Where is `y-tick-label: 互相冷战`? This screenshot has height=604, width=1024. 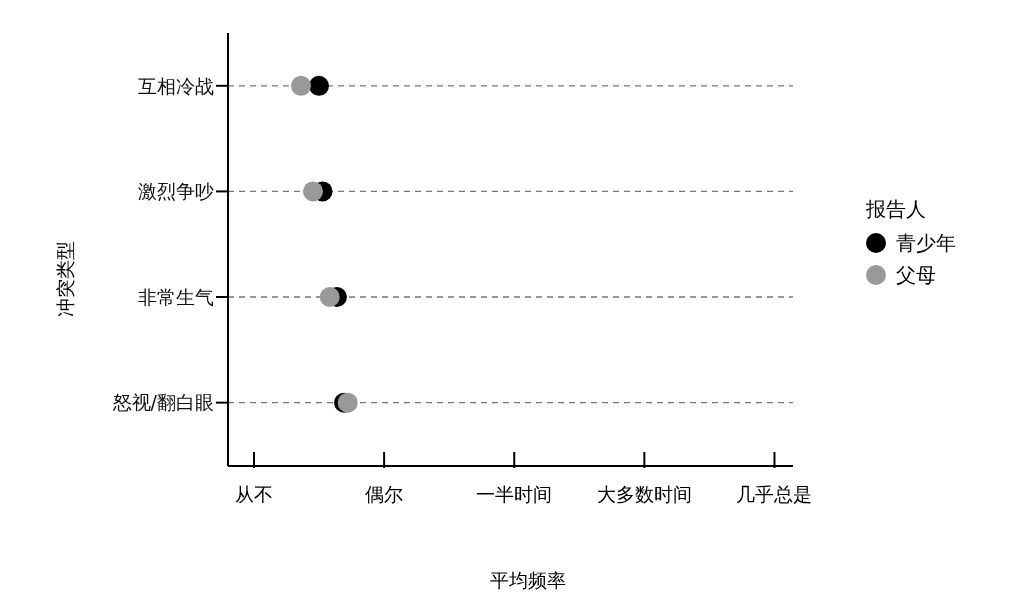 y-tick-label: 互相冷战 is located at coordinates (176, 85).